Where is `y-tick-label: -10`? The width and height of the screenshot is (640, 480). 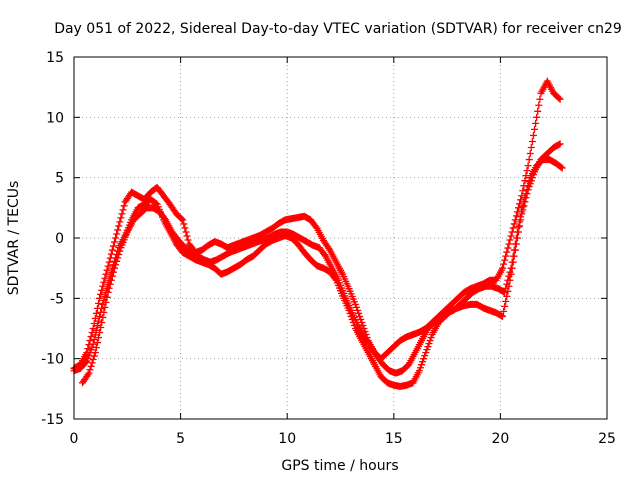 y-tick-label: -10 is located at coordinates (52, 360).